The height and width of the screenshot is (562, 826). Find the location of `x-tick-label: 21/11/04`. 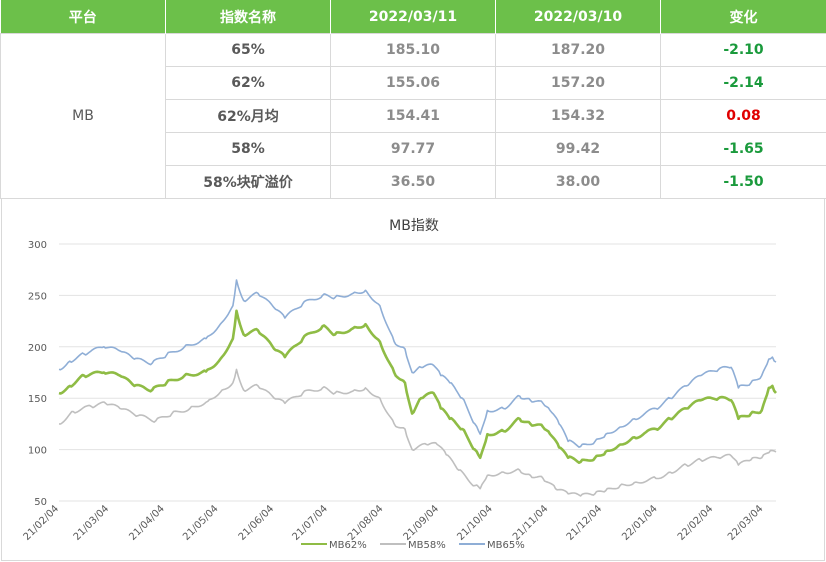

x-tick-label: 21/11/04 is located at coordinates (531, 523).